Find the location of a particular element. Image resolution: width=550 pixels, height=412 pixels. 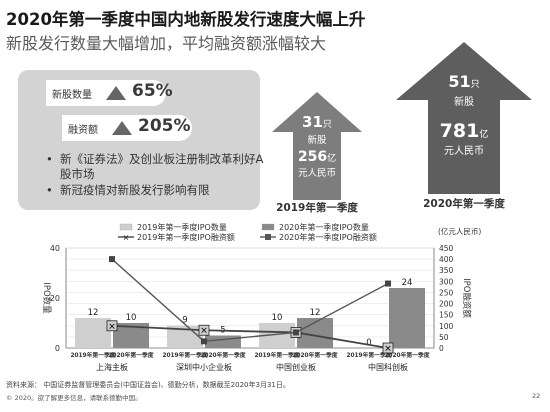

legend-label: 2020年第一季度IPO融资额 is located at coordinates (328, 237).